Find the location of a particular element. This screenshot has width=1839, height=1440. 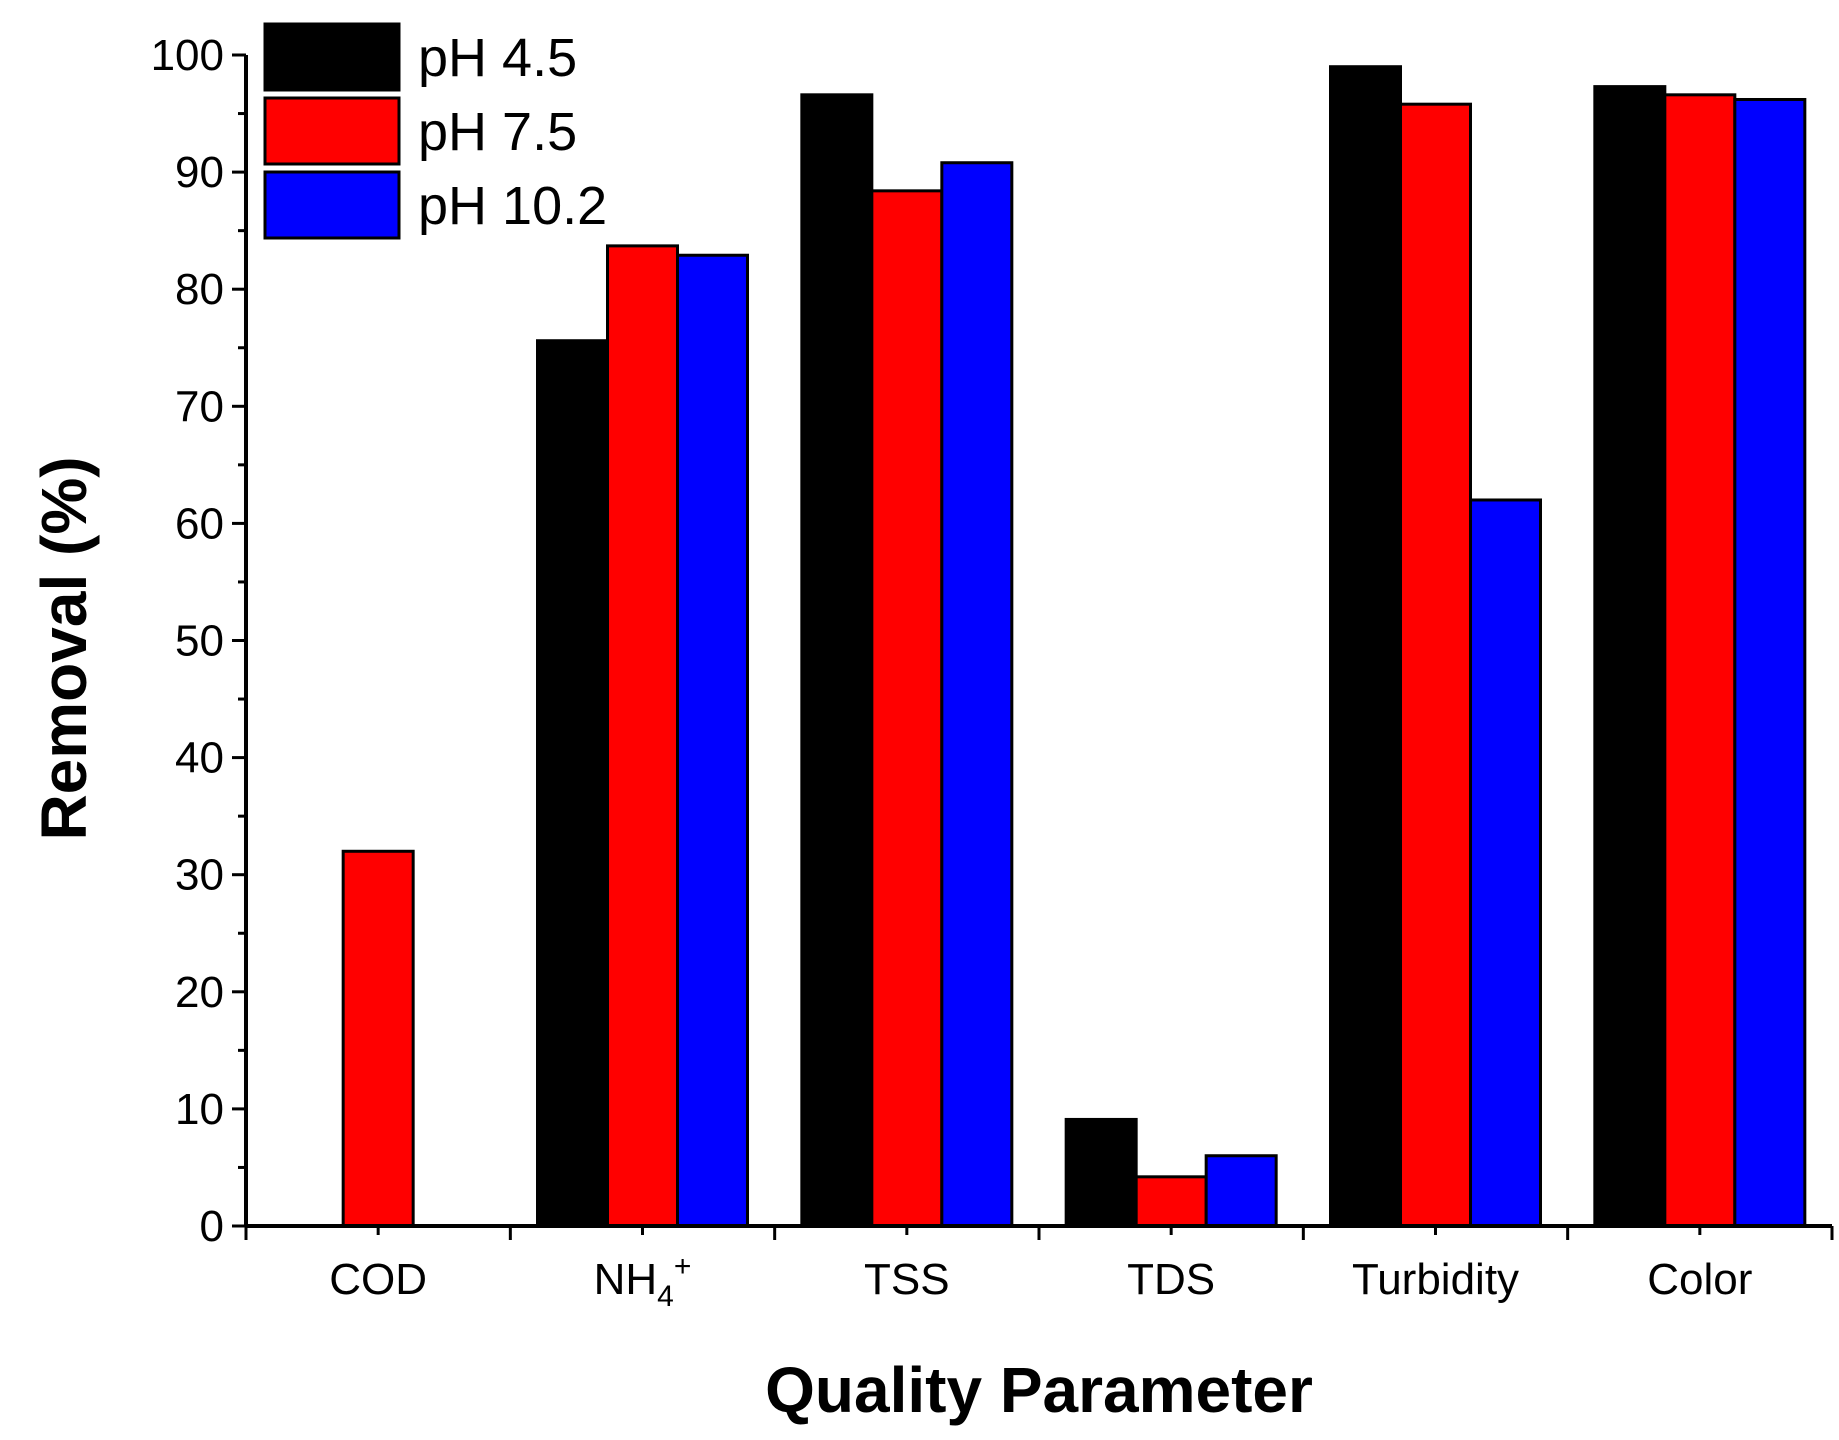

x-tick-label: TSS is located at coordinates (907, 1279).